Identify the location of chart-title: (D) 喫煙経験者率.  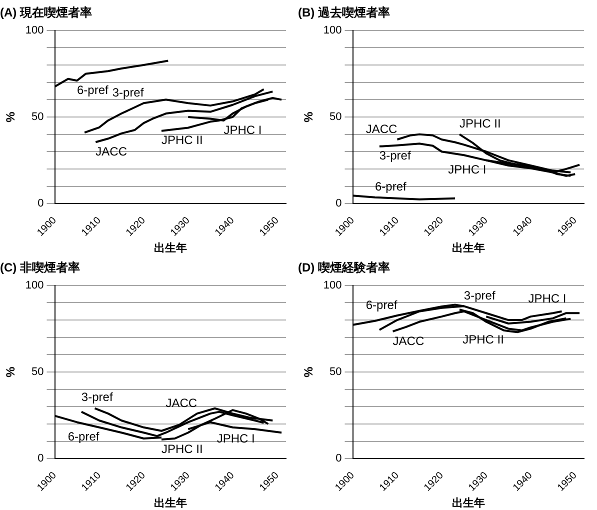
(344, 267).